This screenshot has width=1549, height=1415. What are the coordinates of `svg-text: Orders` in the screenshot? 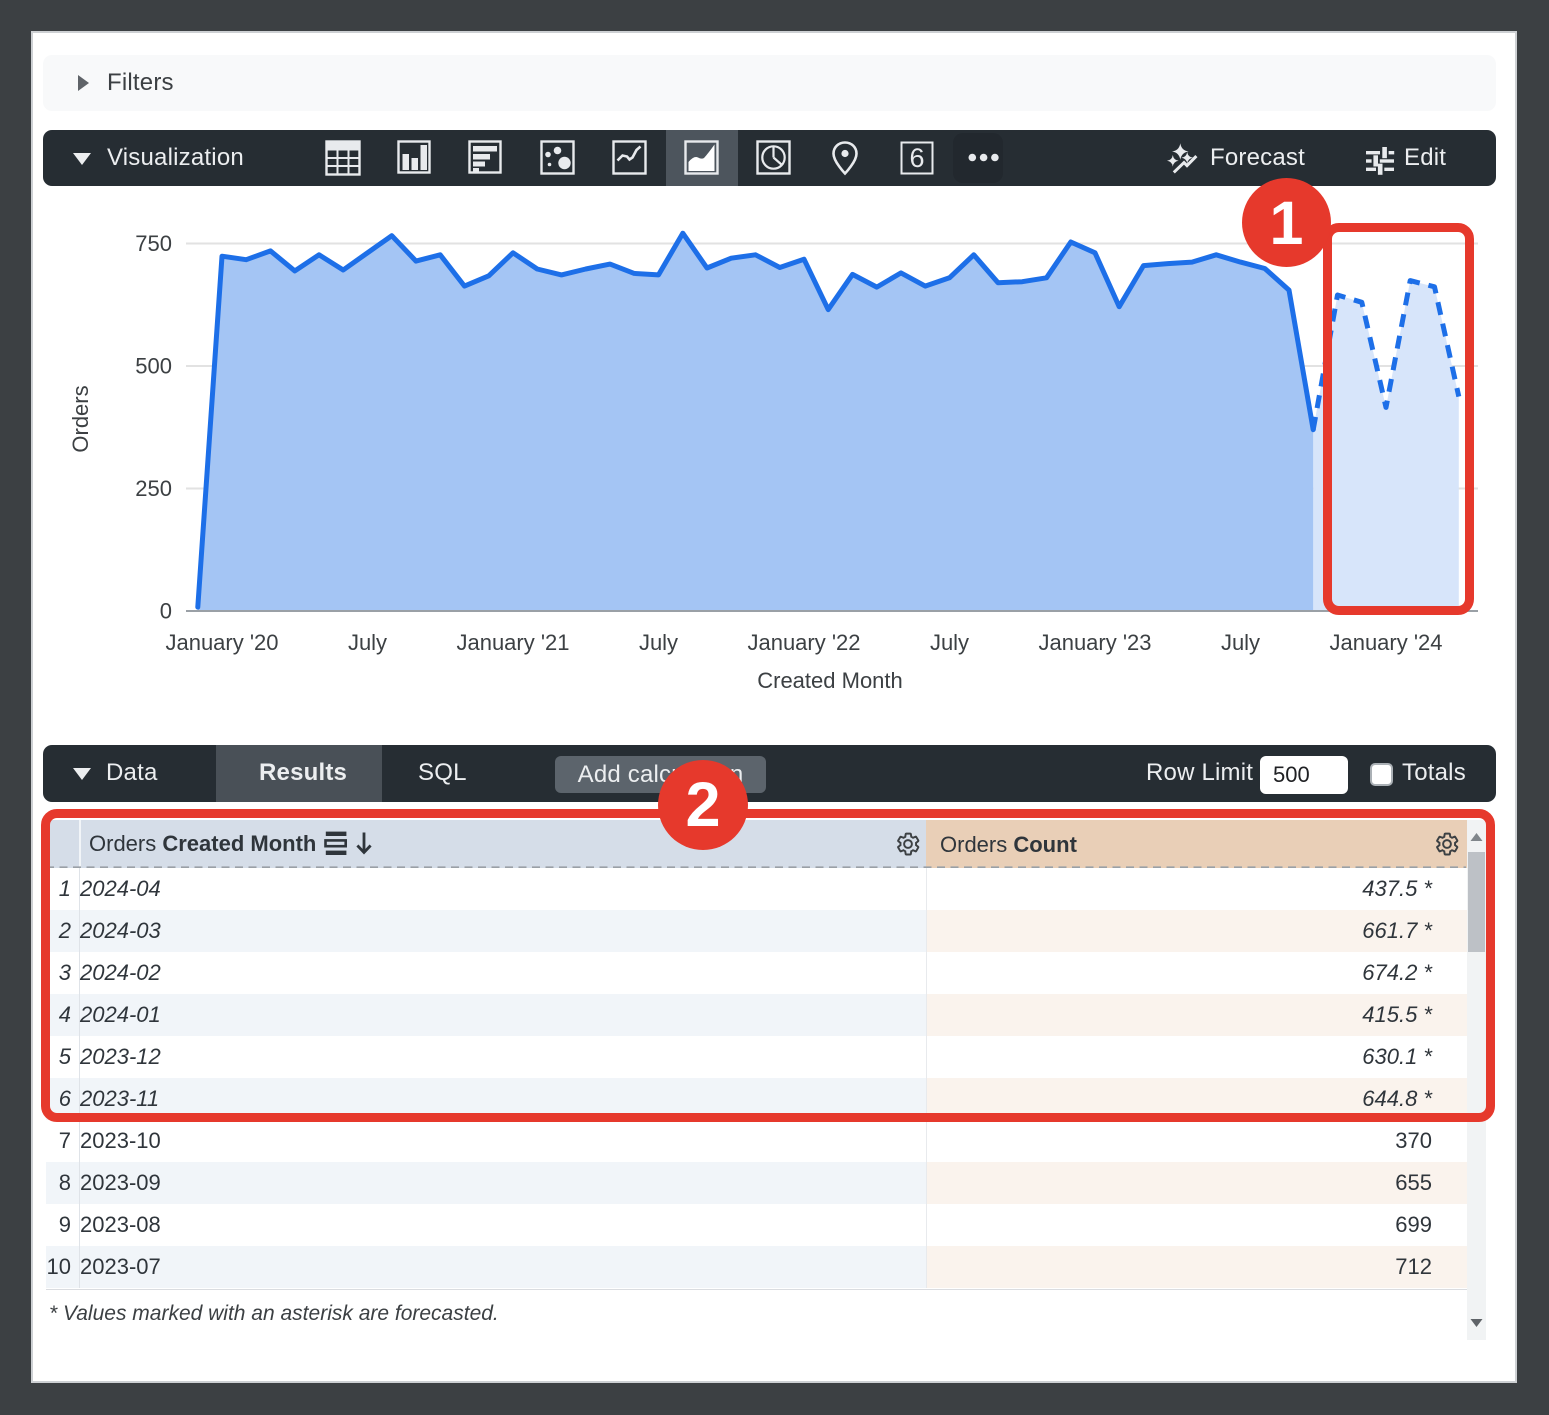 It's located at (80, 418).